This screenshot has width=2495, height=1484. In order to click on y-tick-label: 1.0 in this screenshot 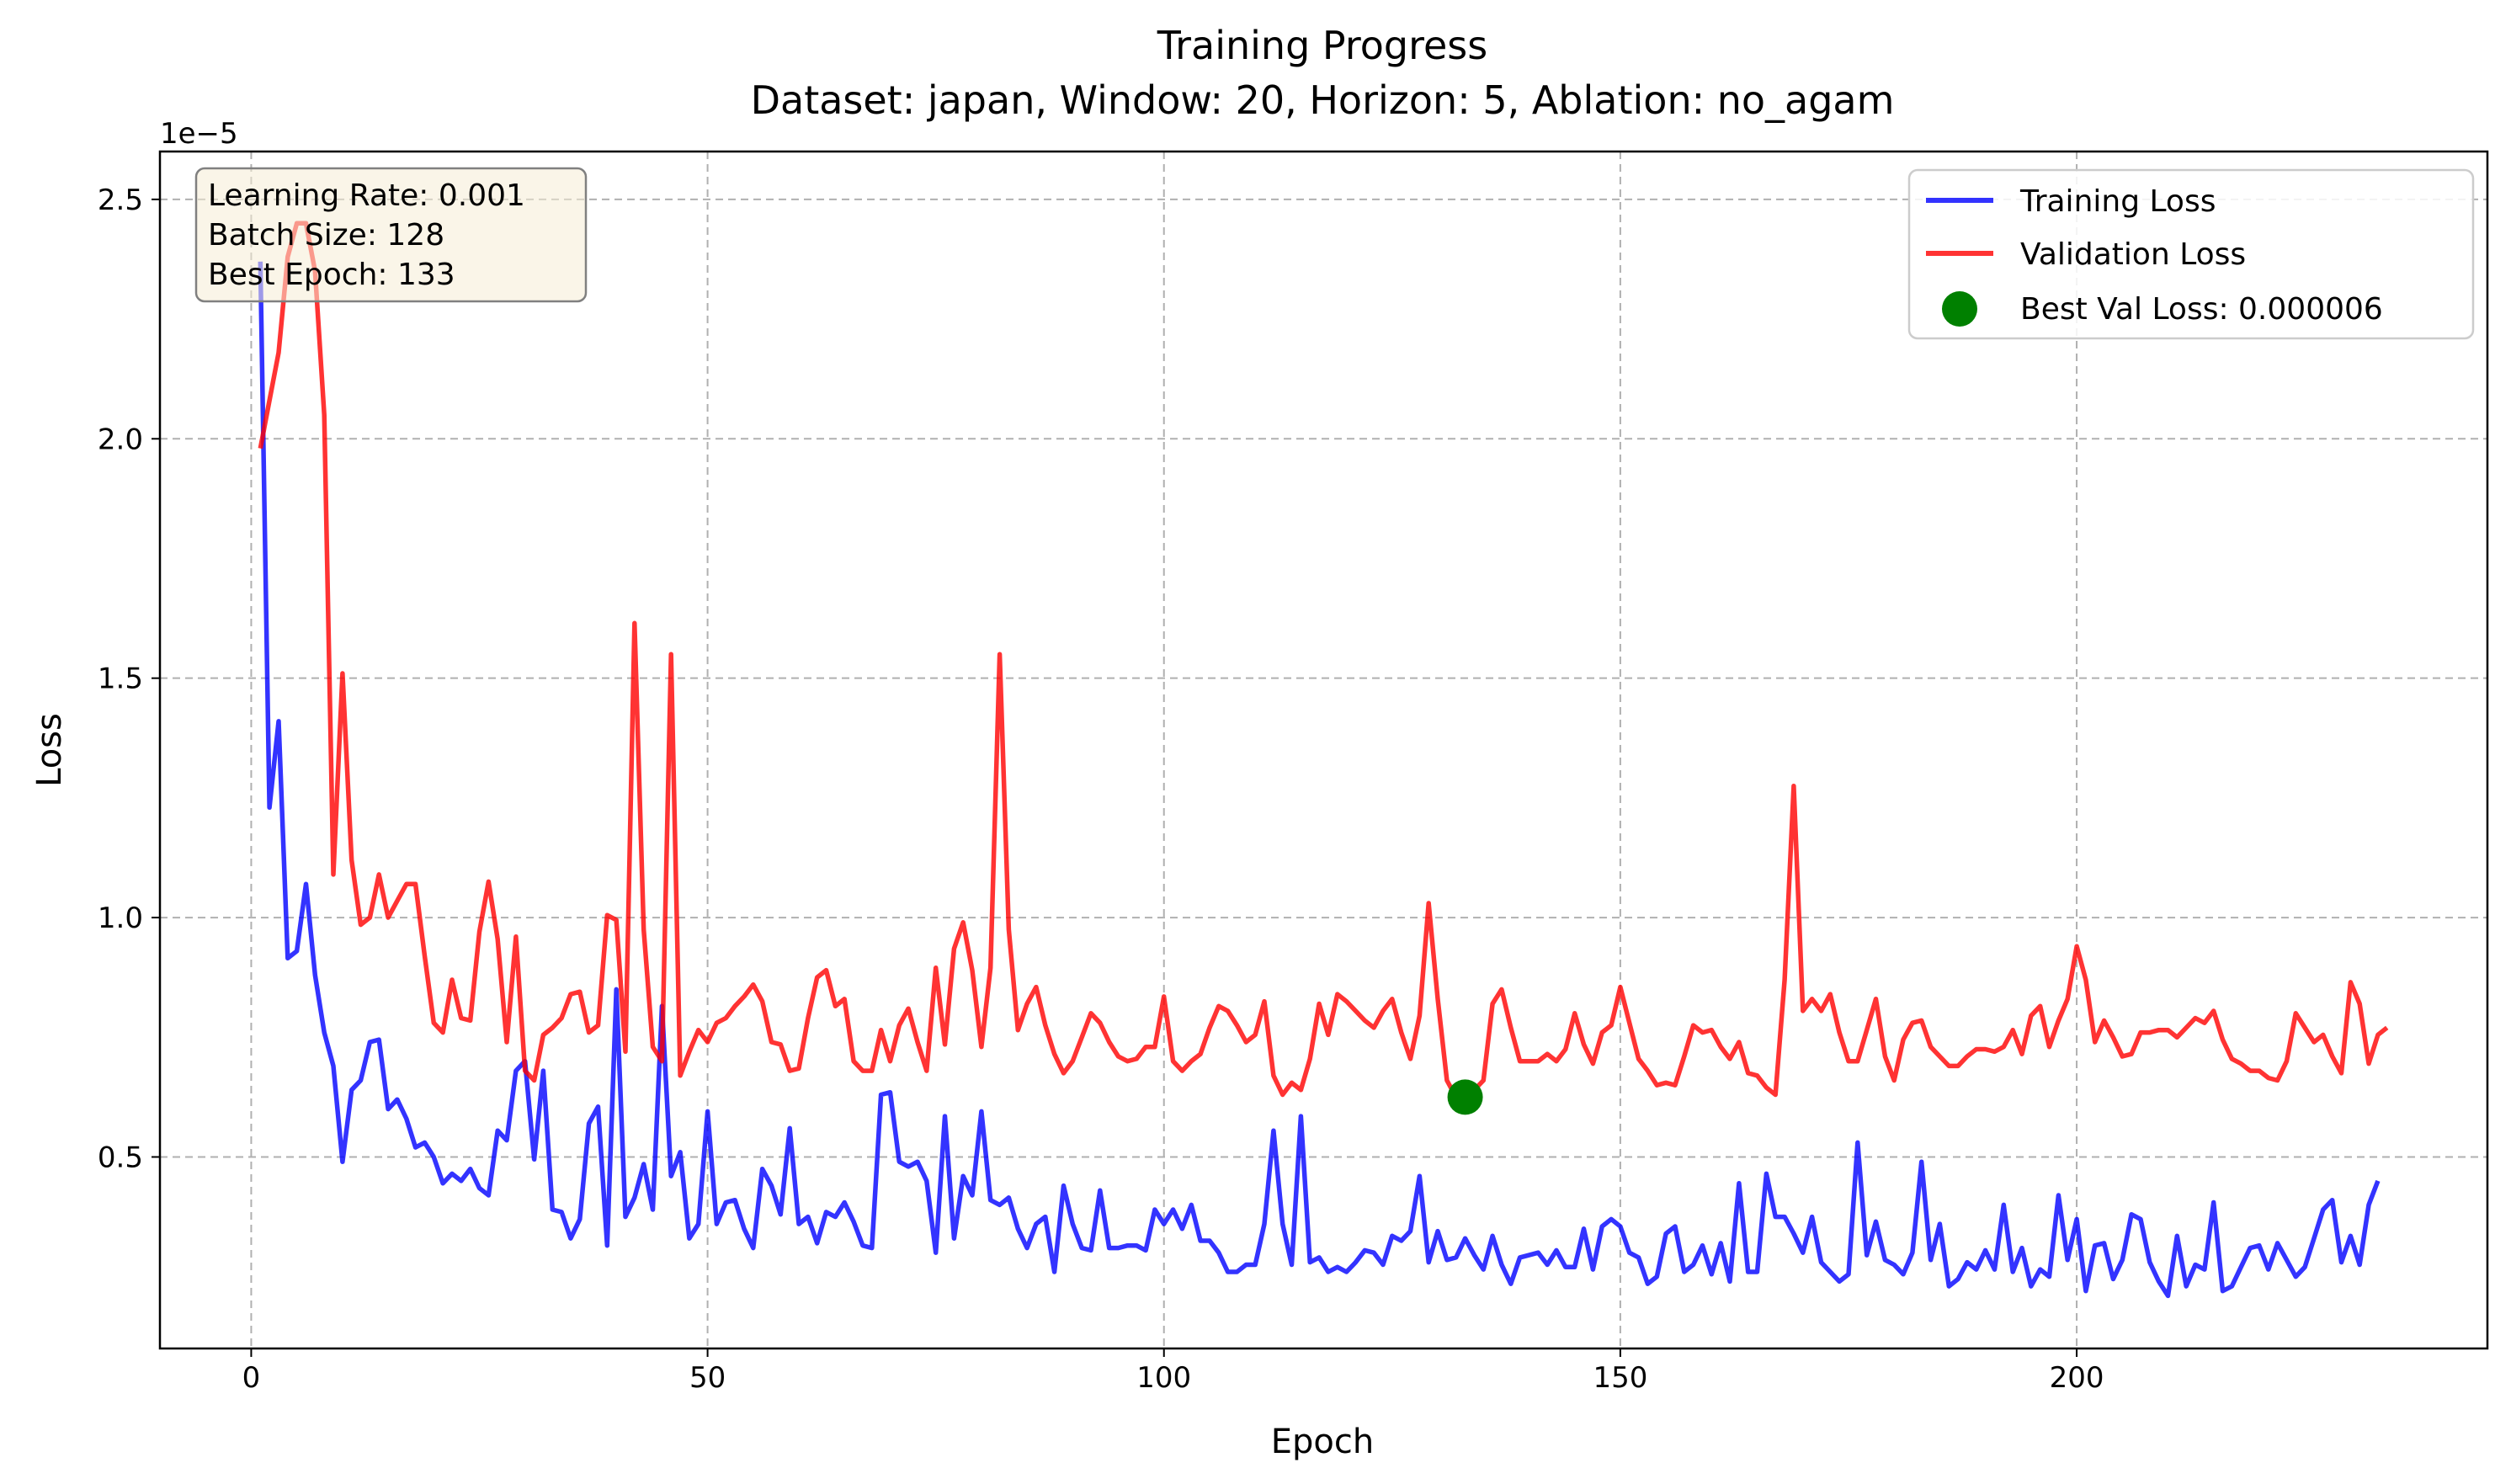, I will do `click(120, 918)`.